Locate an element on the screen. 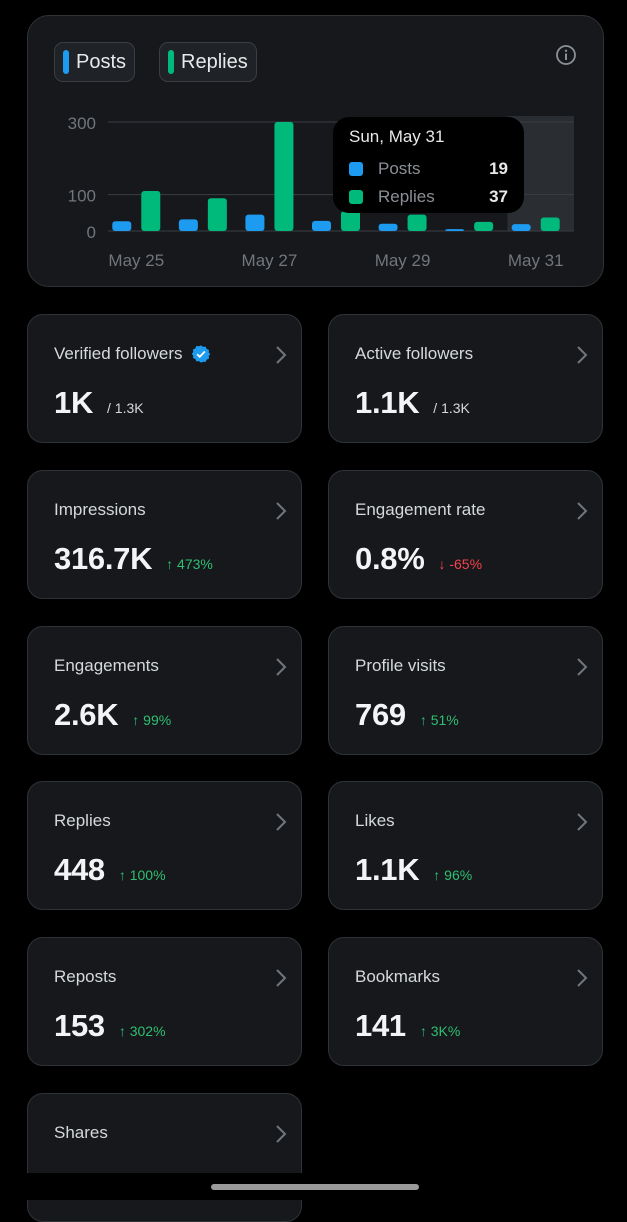  stat-value-row: 0.8% ↓ -65% is located at coordinates (418, 559).